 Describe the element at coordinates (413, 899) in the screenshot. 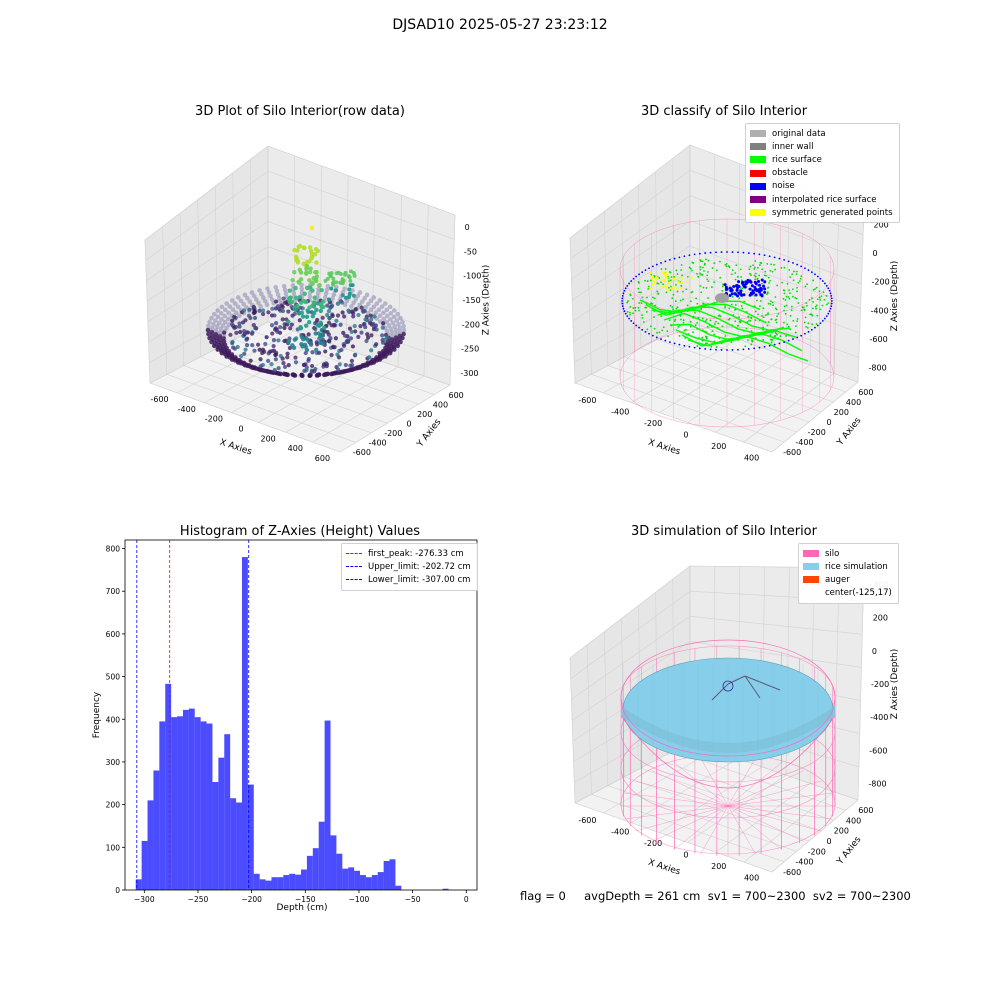

I see `histogram-xtick-label: −50` at that location.